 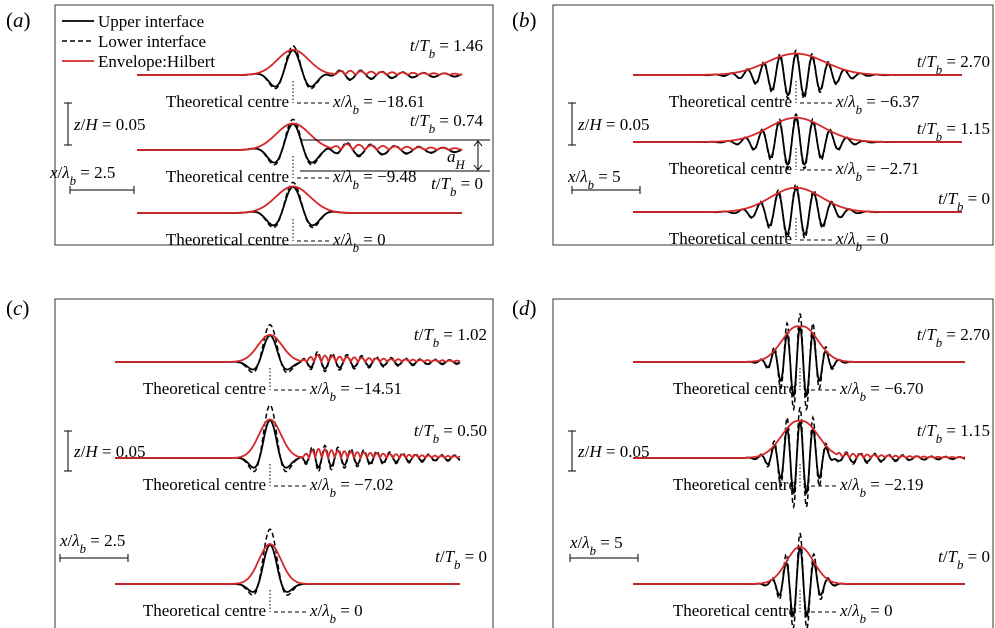 I want to click on theoretical-centre-label-b-2: Theoretical centre, so click(x=730, y=238).